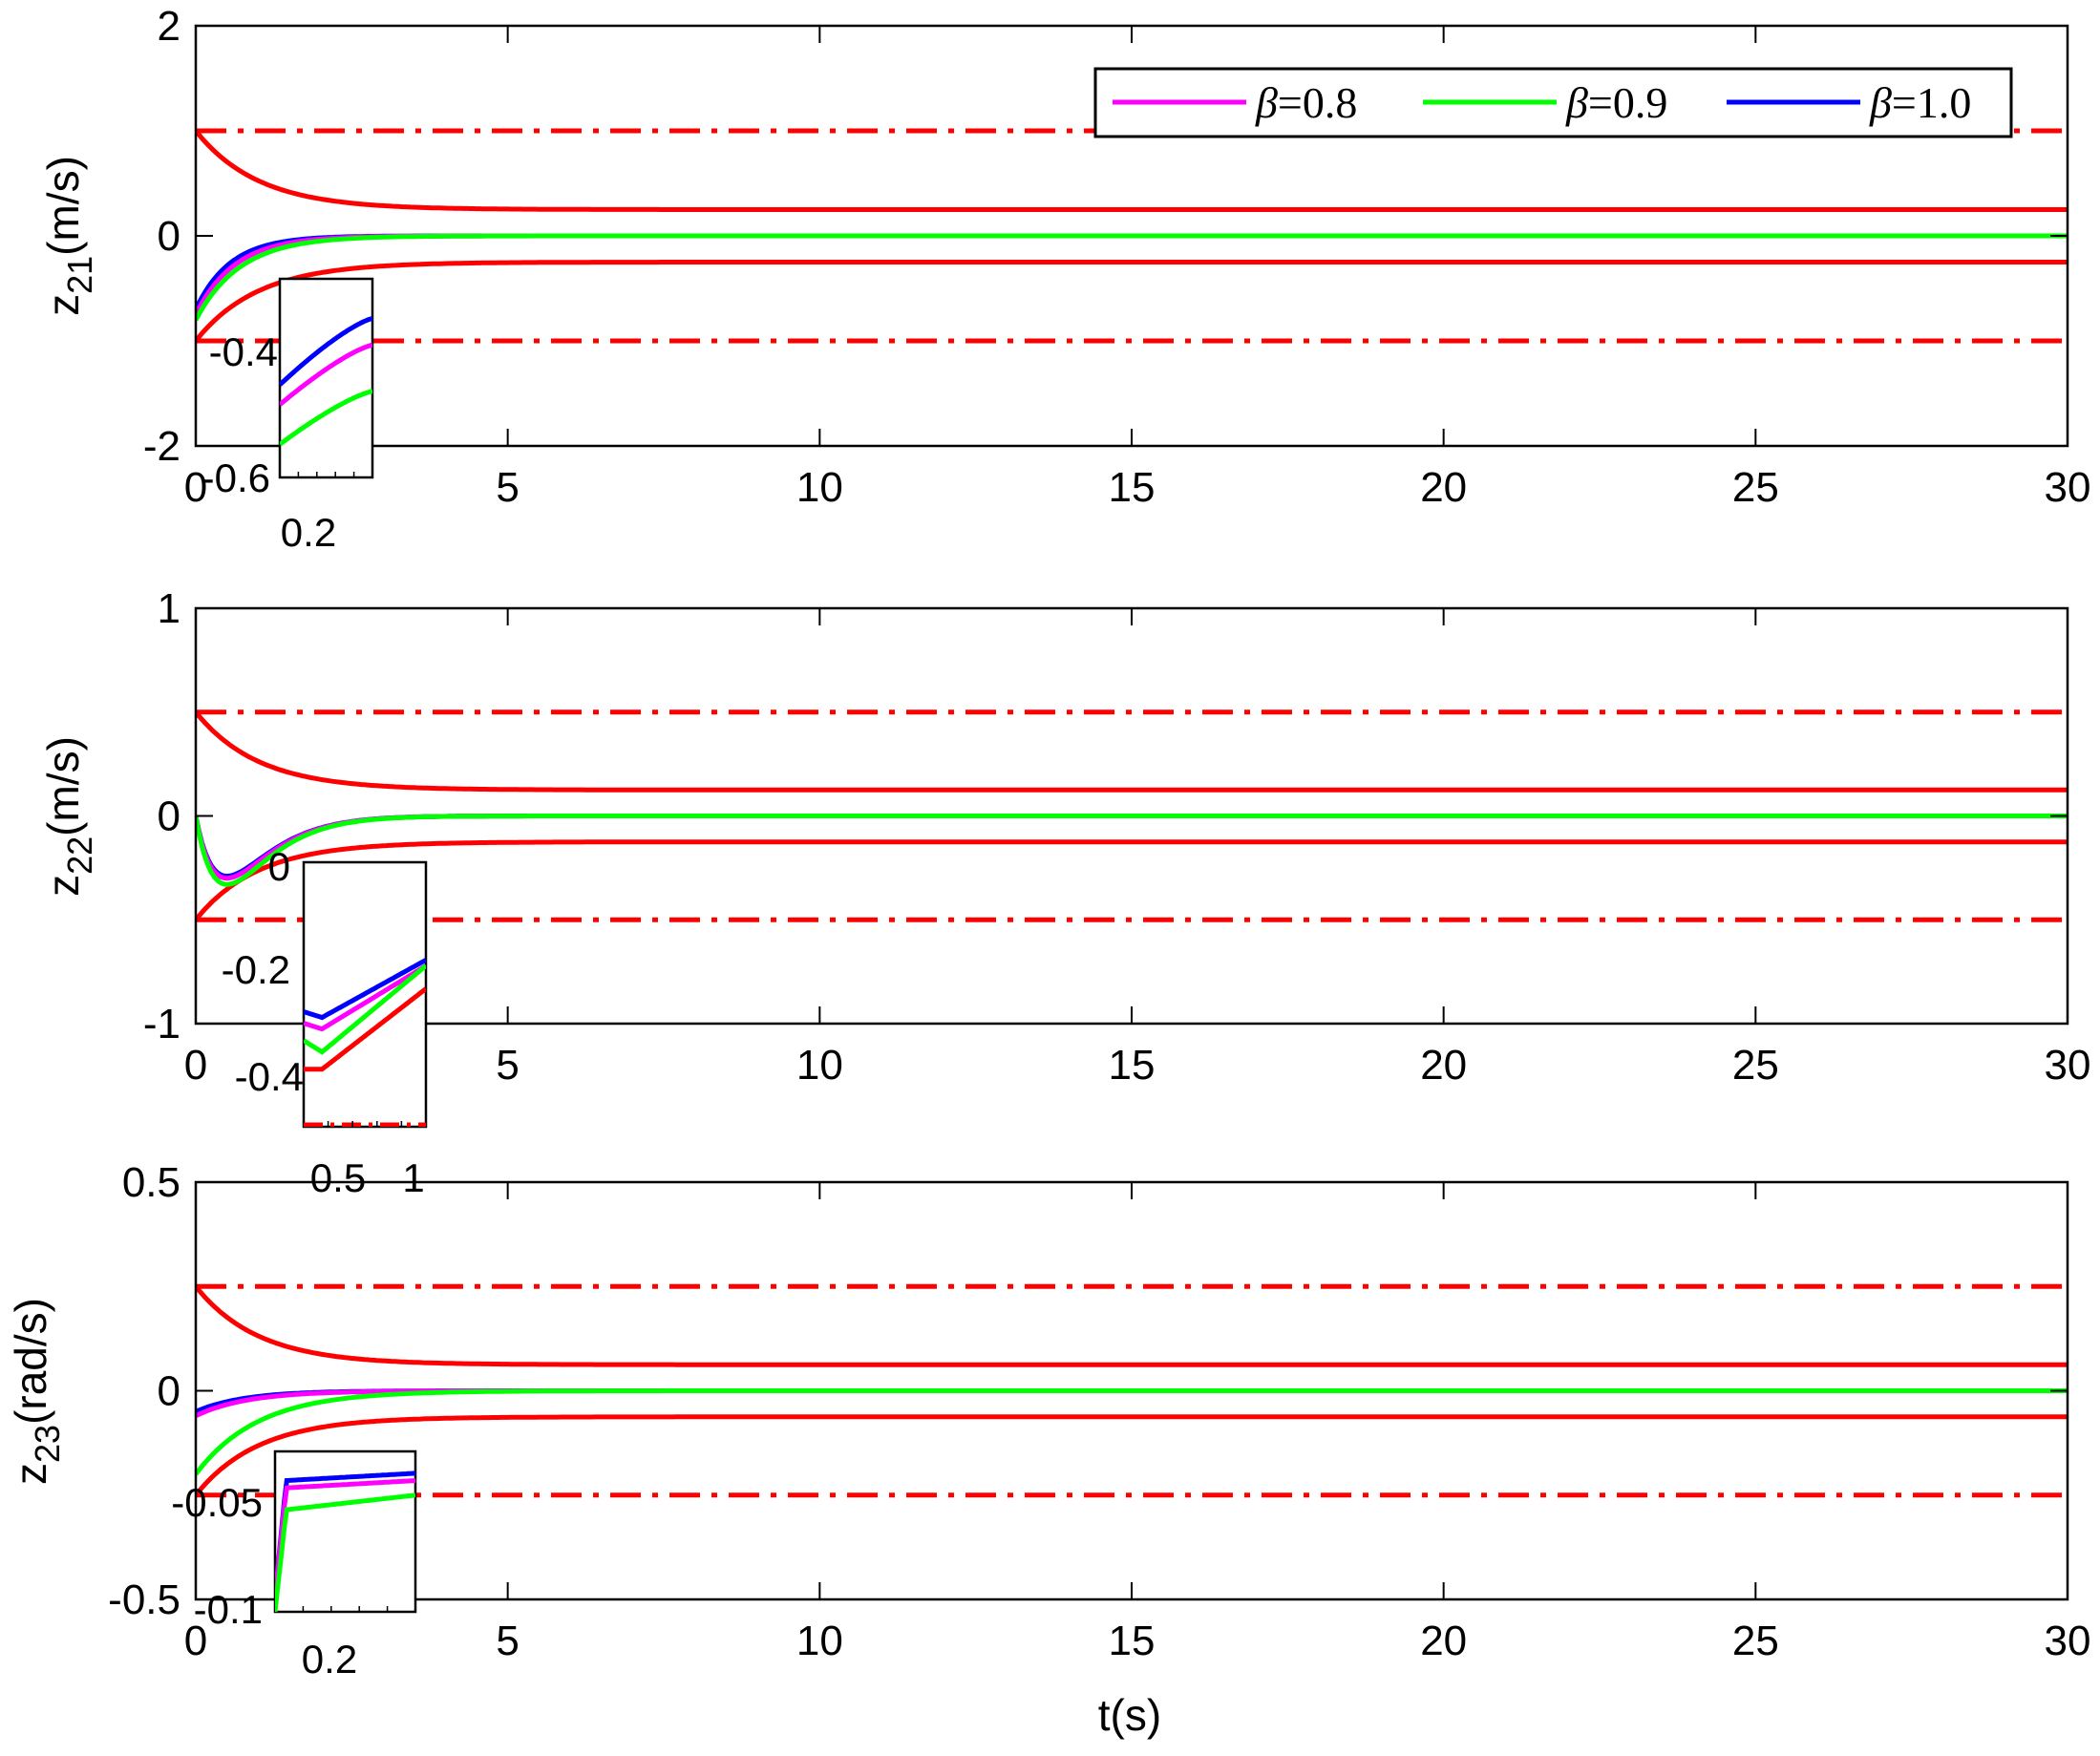 This screenshot has height=1756, width=2100. I want to click on y-axis-label-text: z22(m/s), so click(68, 817).